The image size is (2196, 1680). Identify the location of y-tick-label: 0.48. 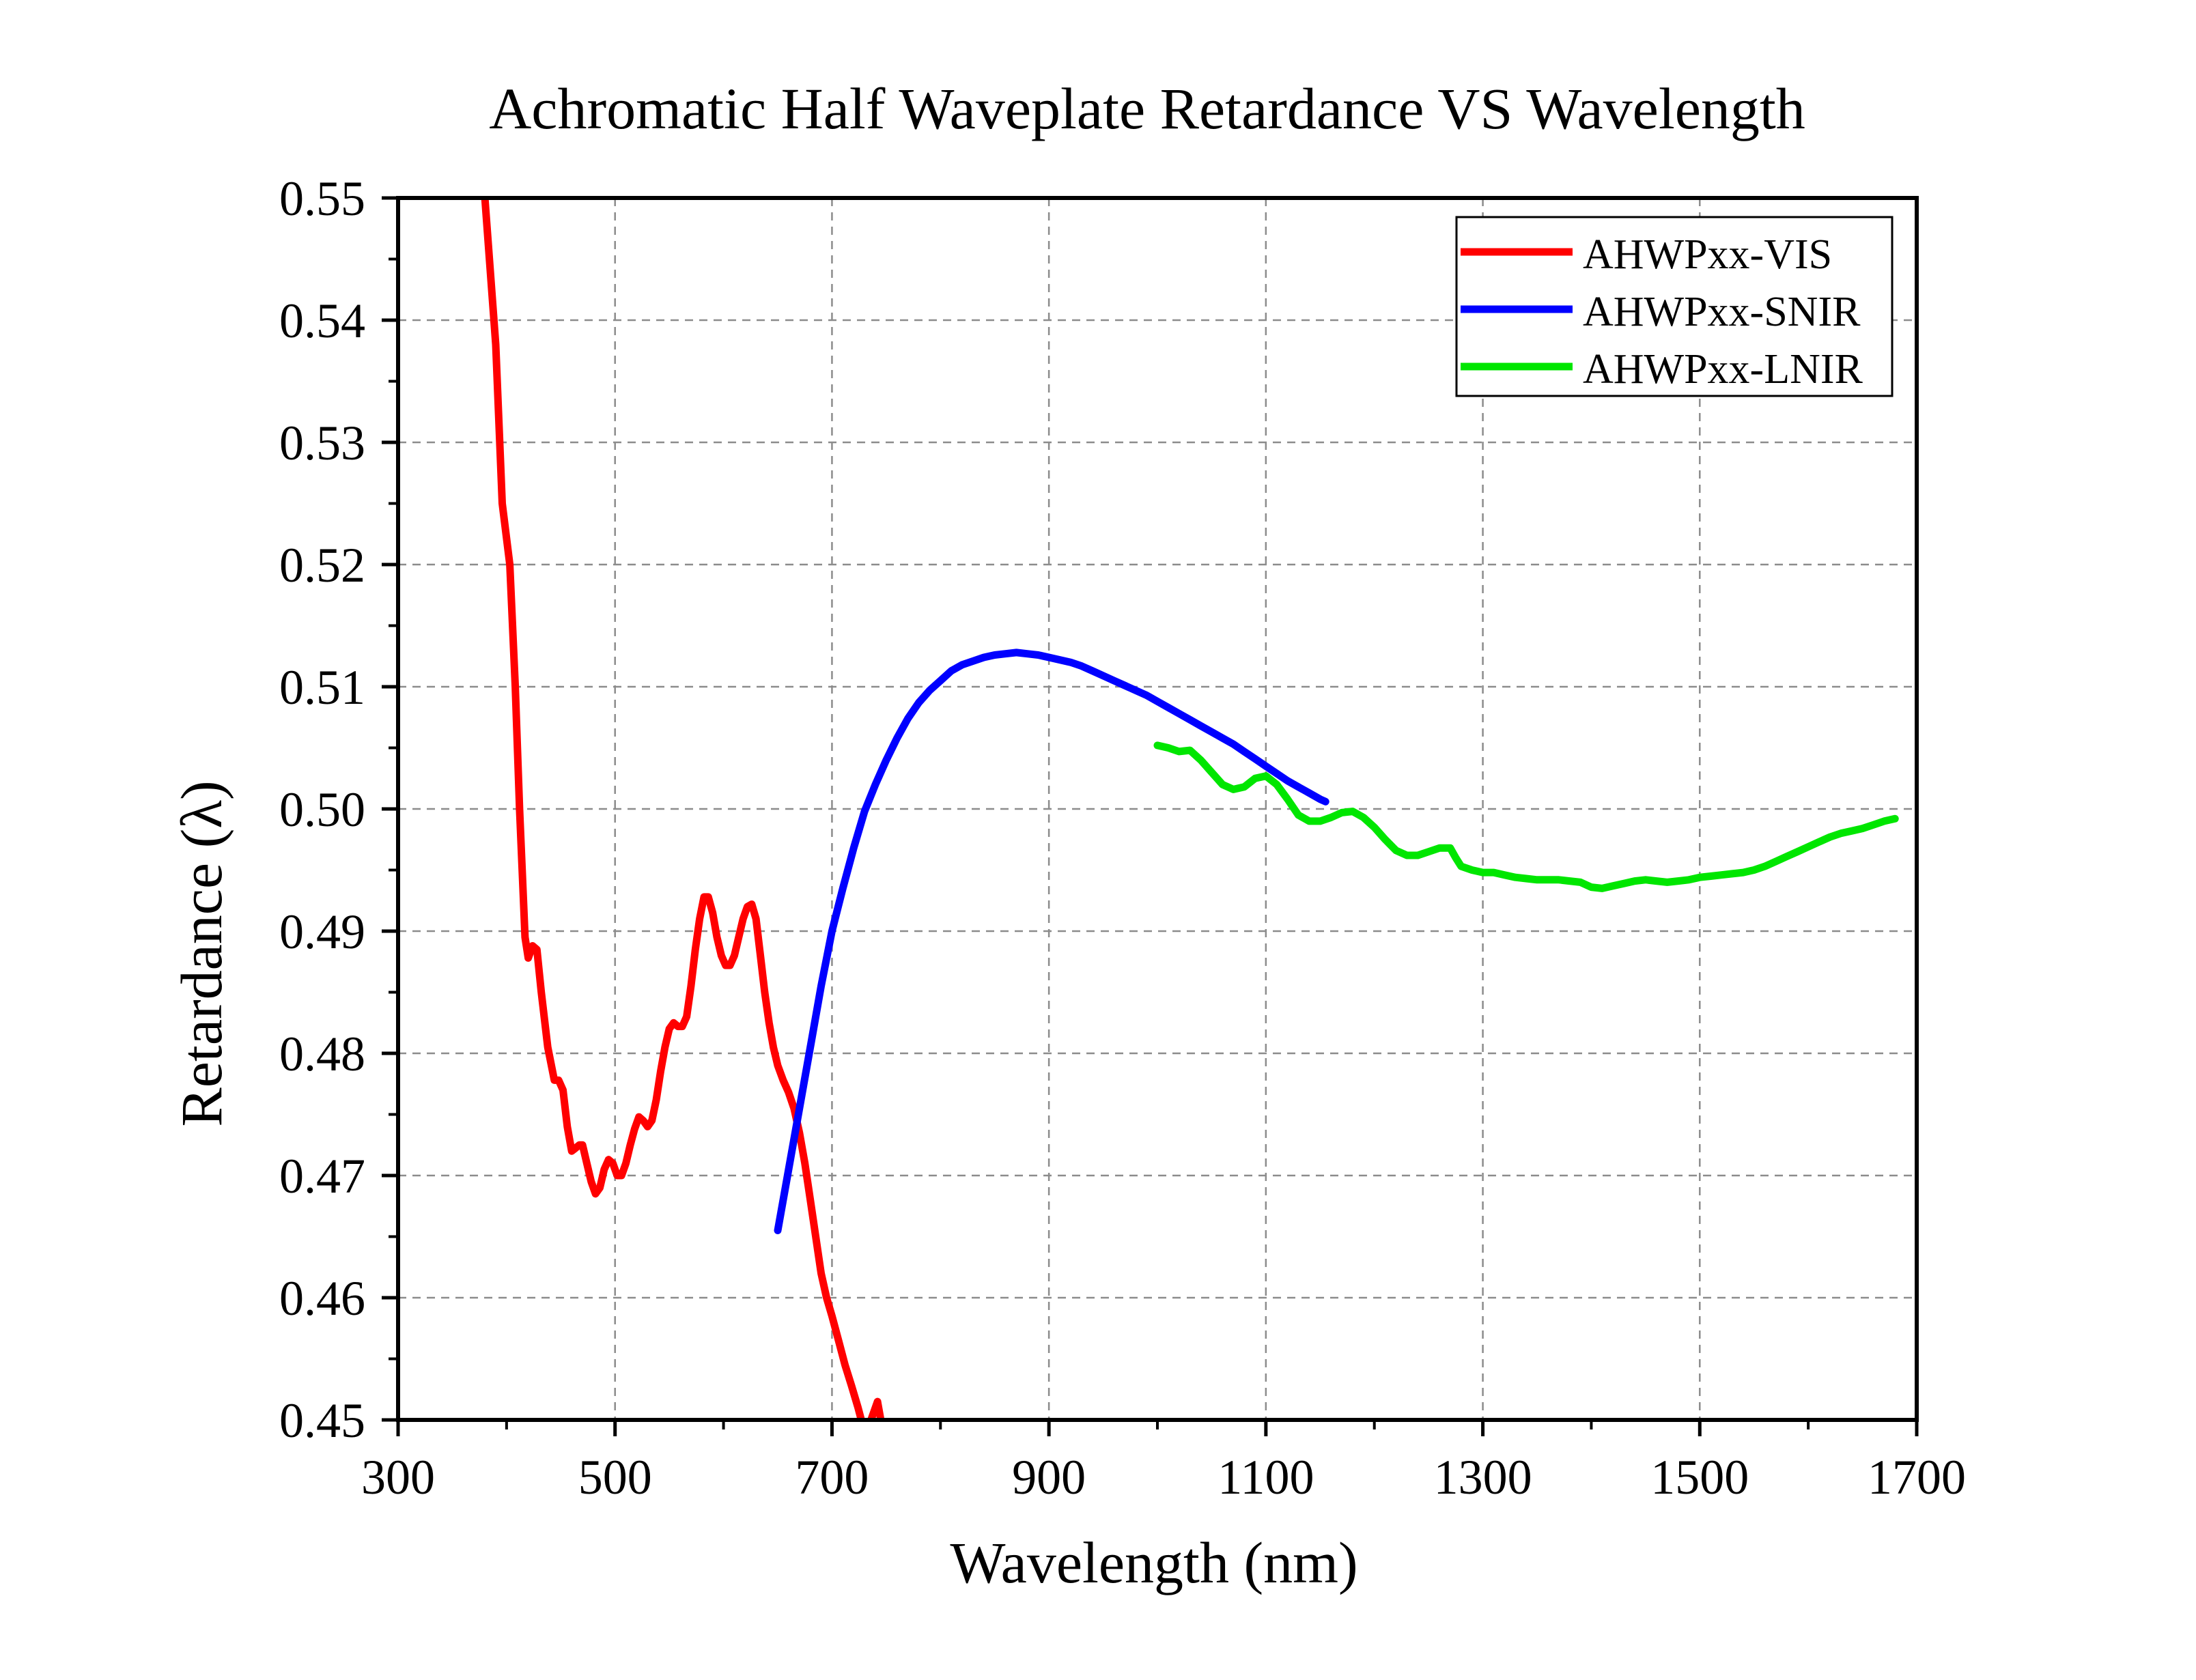
(322, 1054).